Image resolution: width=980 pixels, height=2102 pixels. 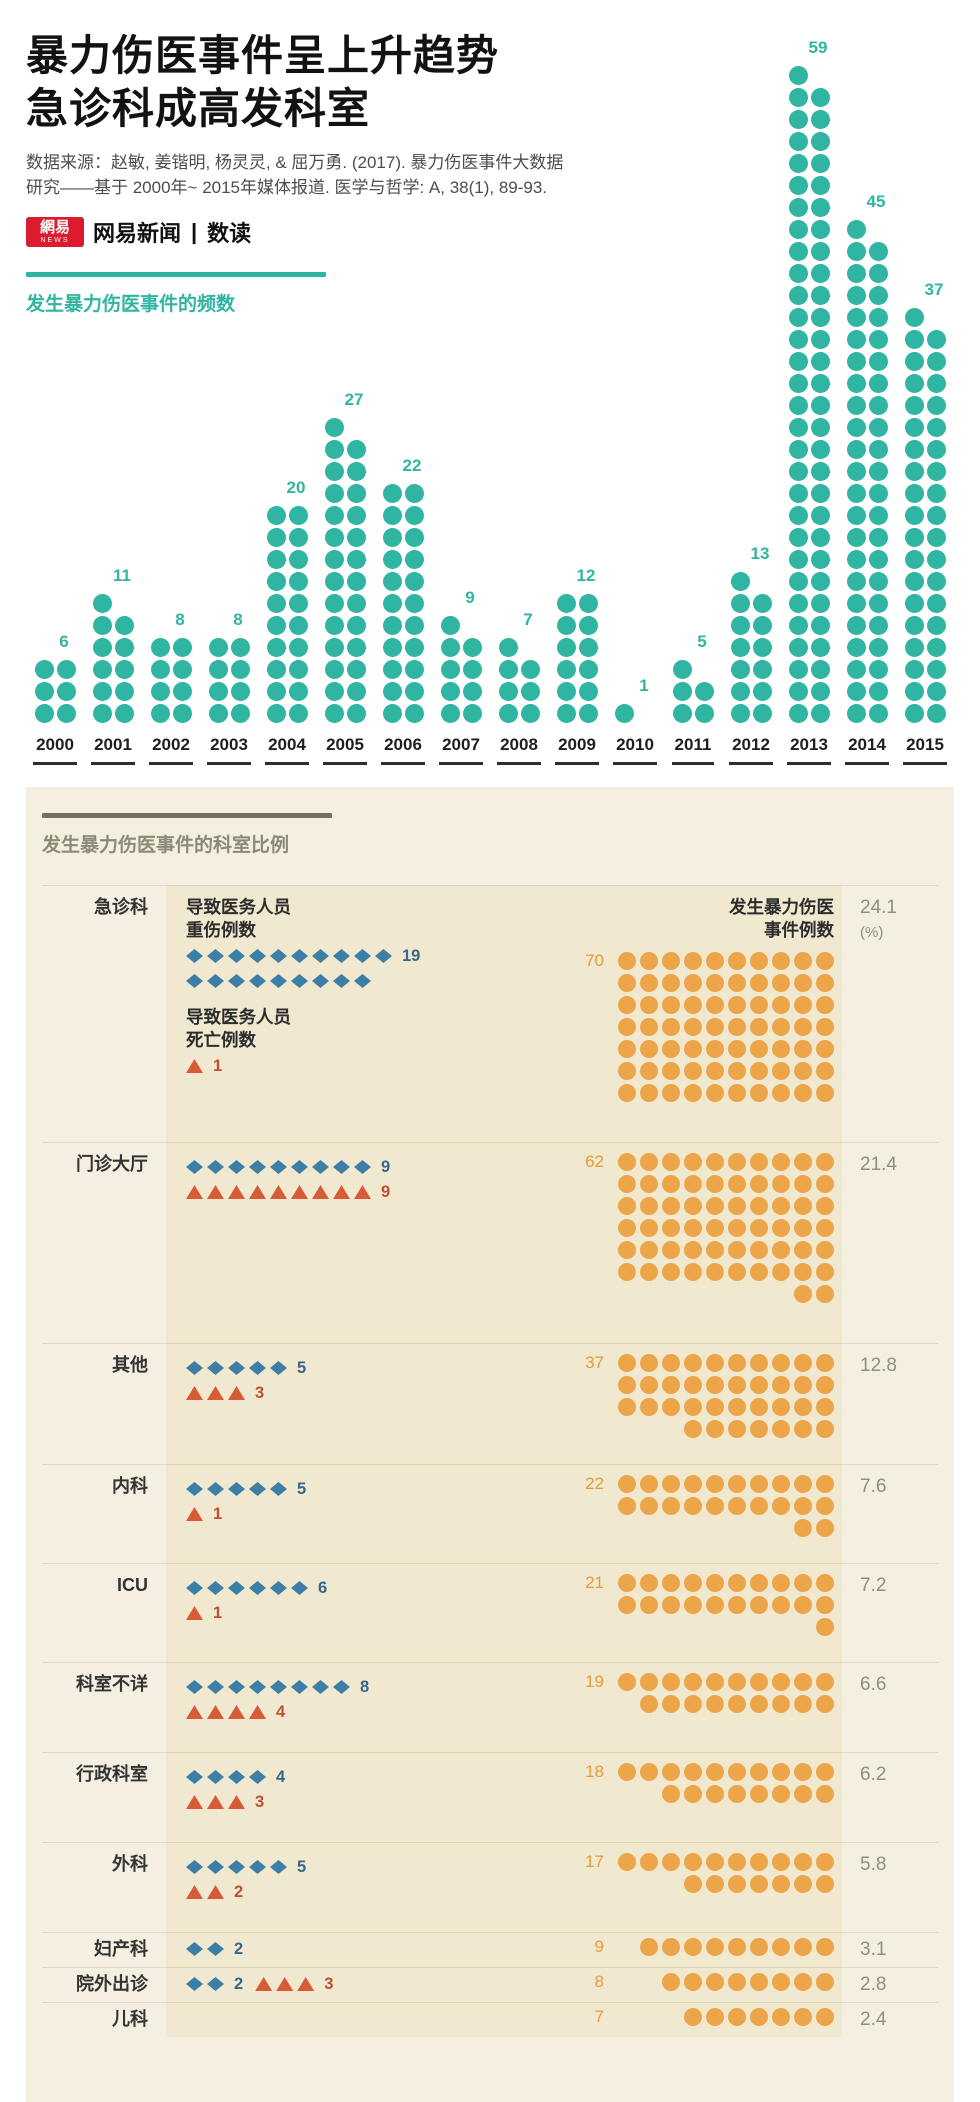 I want to click on percent-cell: 6.2, so click(x=890, y=1784).